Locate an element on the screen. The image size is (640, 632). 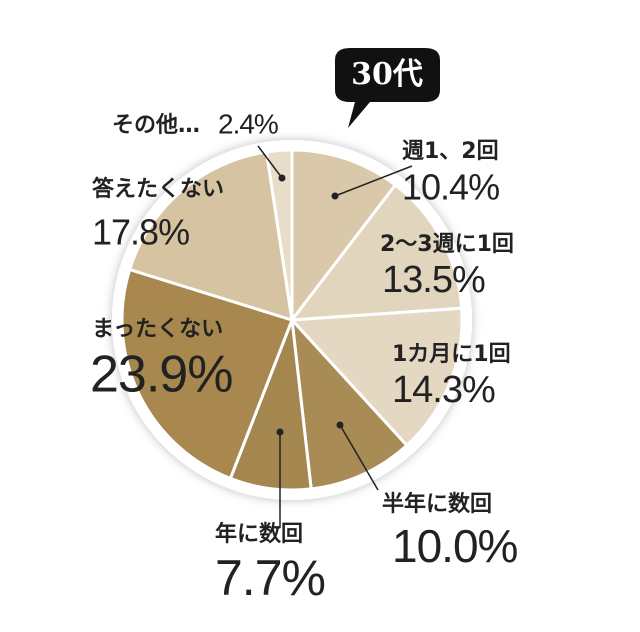
slice-name: 年に数回 is located at coordinates (259, 534).